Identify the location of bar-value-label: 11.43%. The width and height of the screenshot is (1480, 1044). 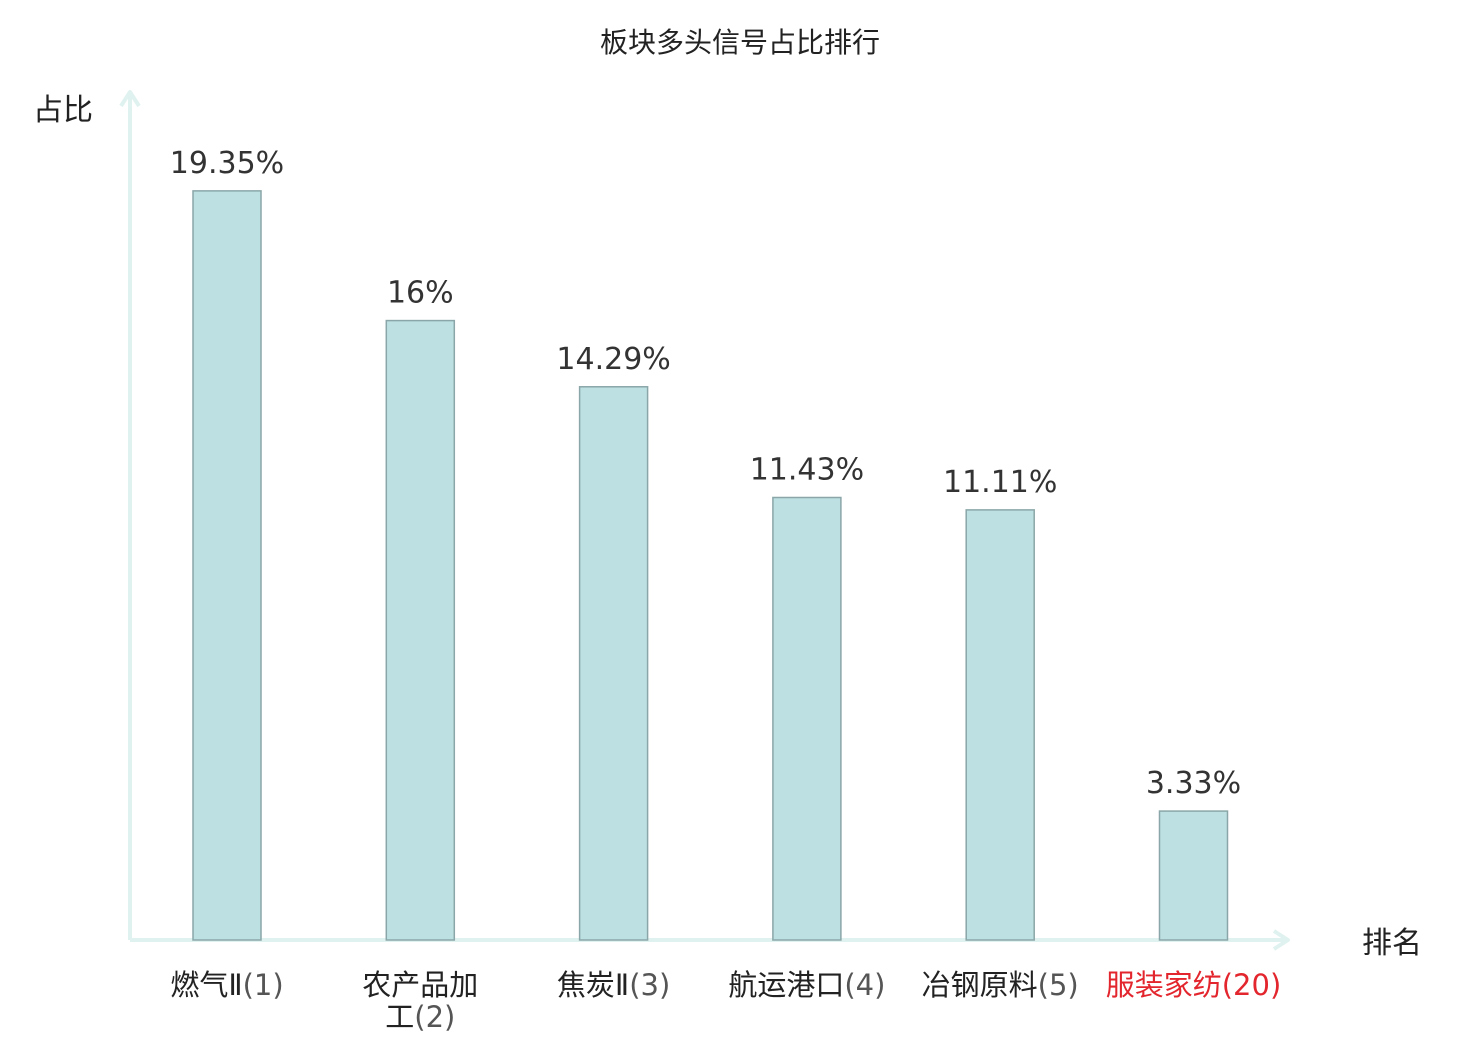
(807, 469).